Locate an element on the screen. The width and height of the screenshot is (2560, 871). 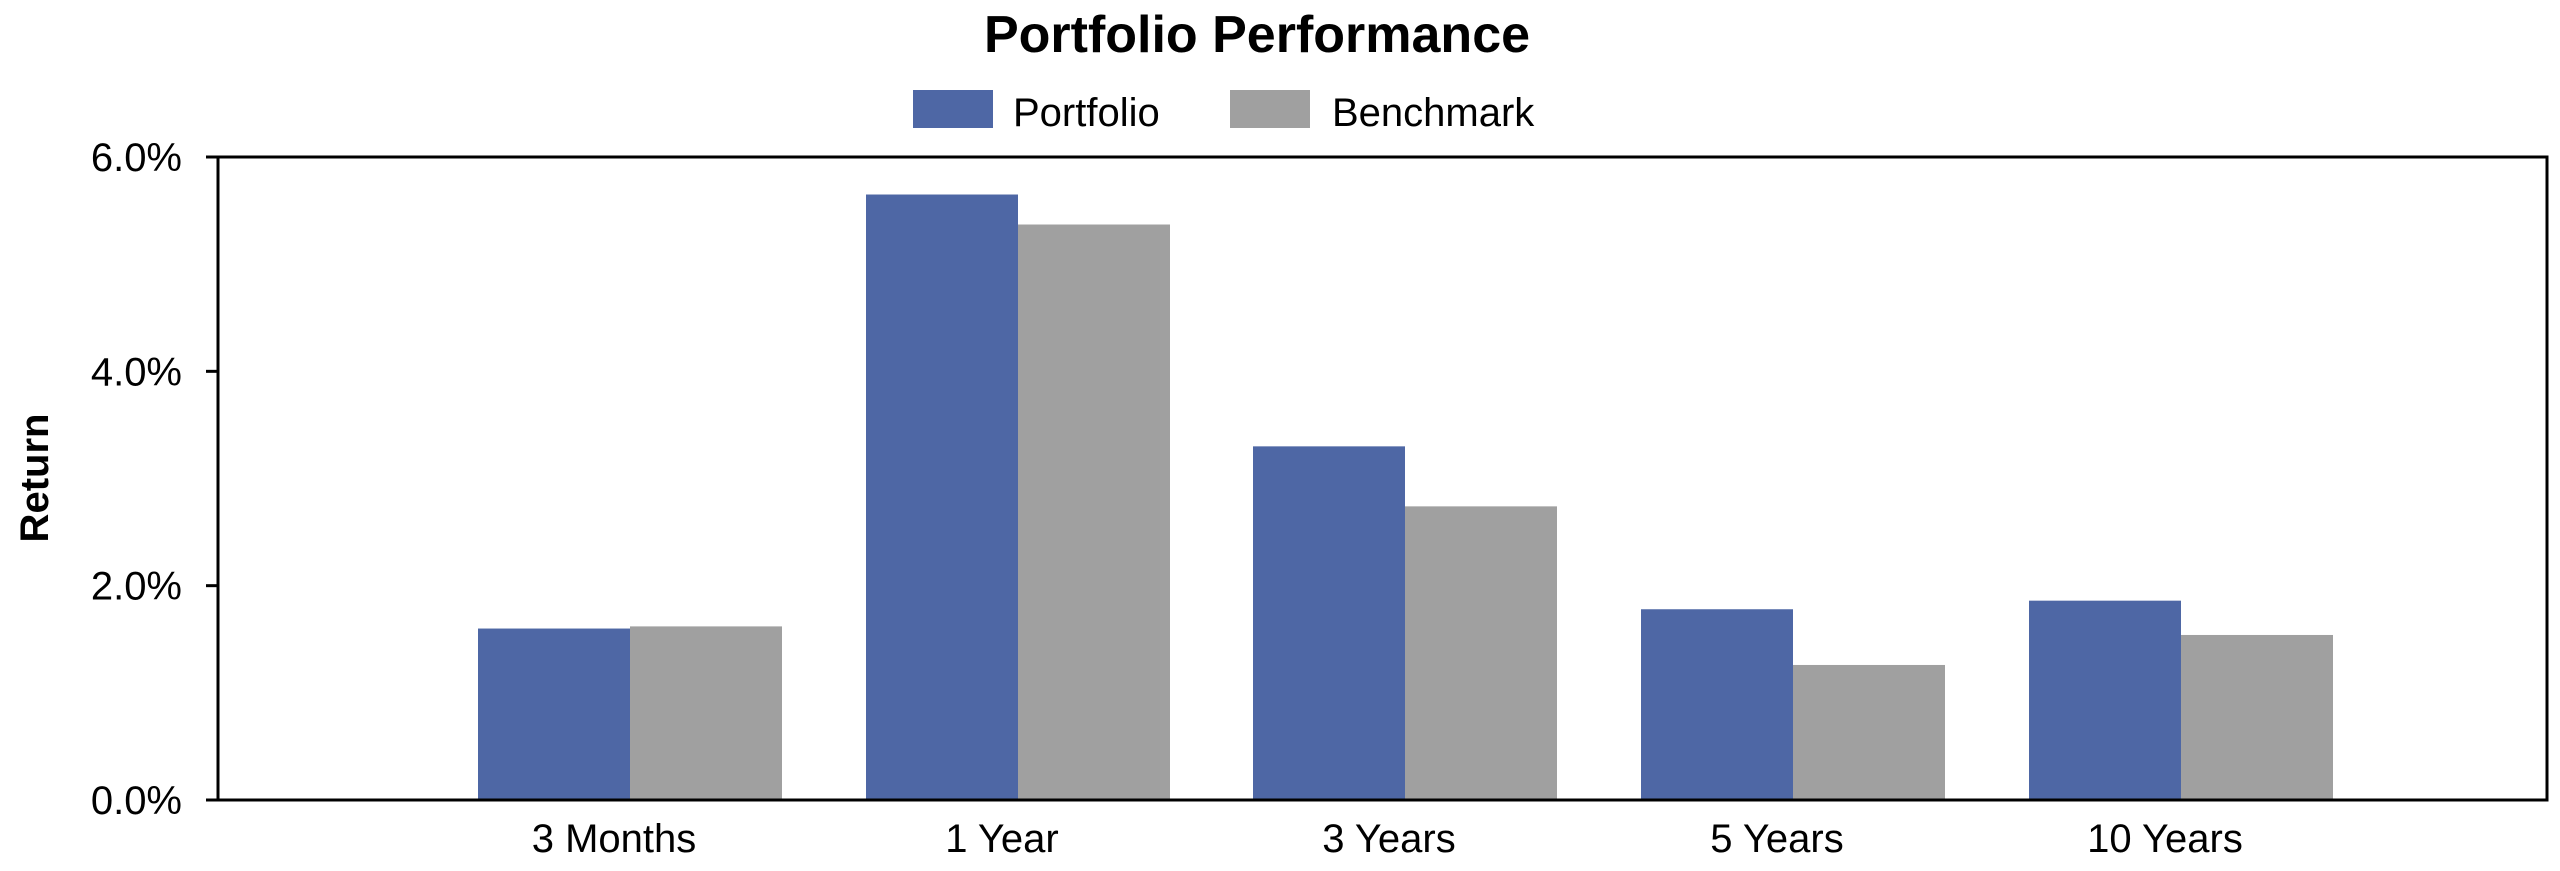
bar-benchmark-10-years is located at coordinates (2257, 717).